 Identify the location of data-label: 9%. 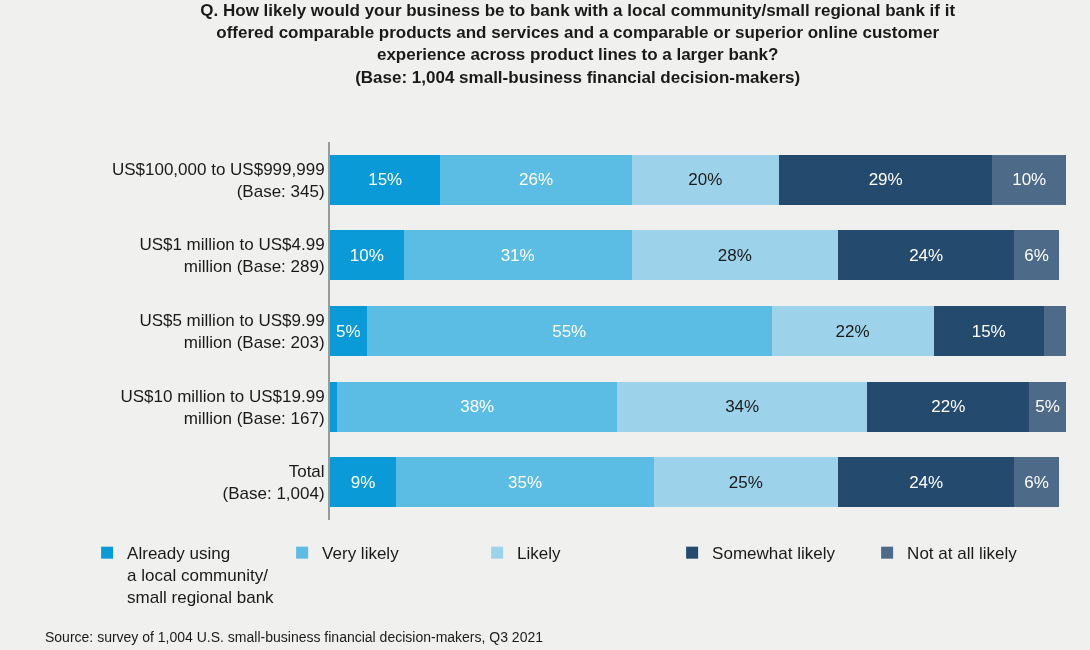
(363, 482).